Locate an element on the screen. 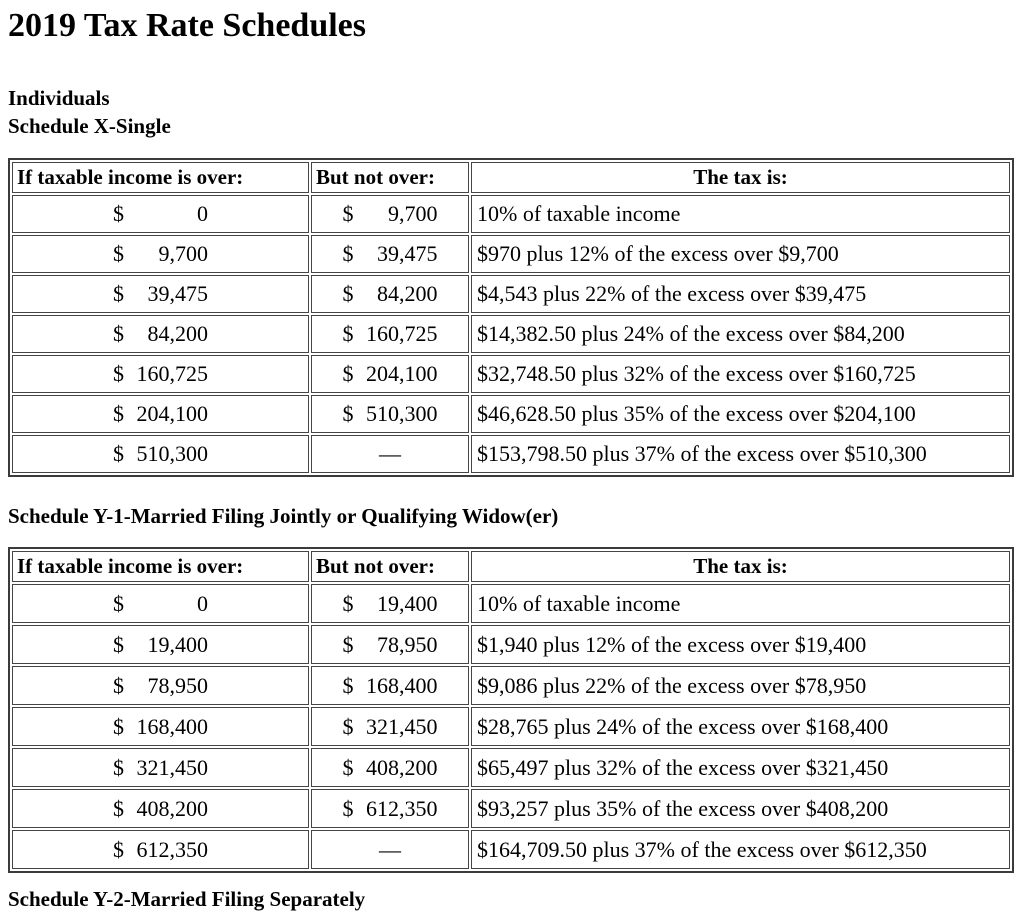 The height and width of the screenshot is (920, 1024). cropped-next-section-heading: Schedule Y-2-Married Filing Separately is located at coordinates (187, 899).